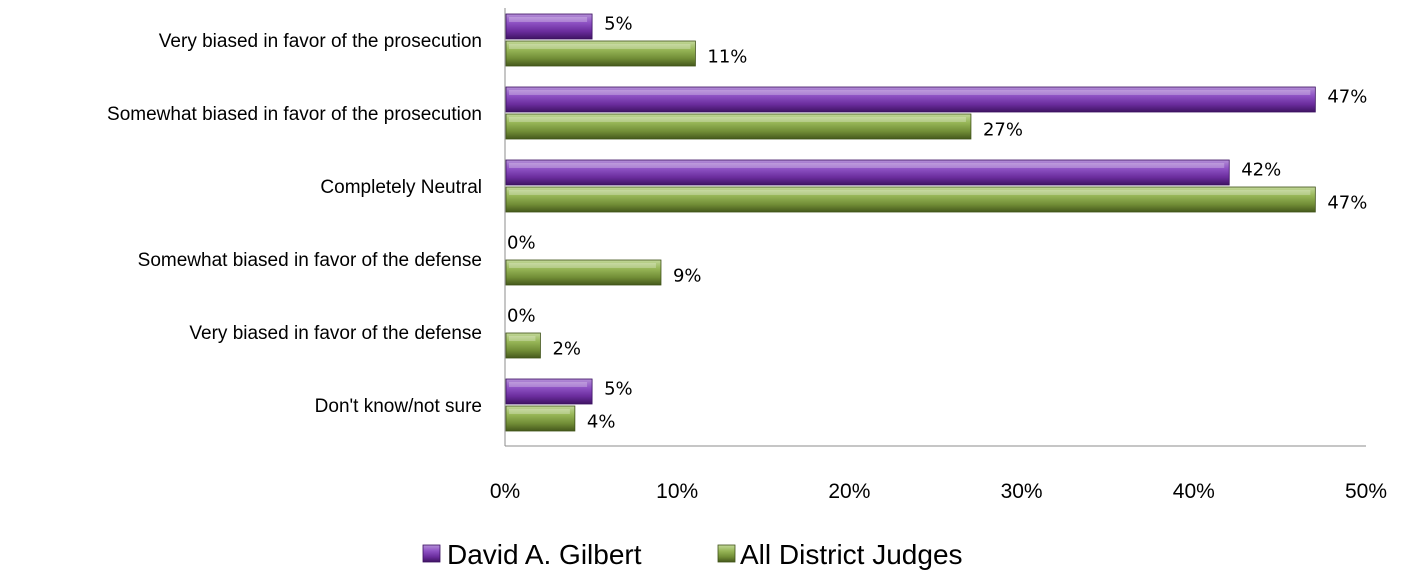 This screenshot has height=573, width=1409. What do you see at coordinates (1022, 491) in the screenshot?
I see `x-tick-label: 30%` at bounding box center [1022, 491].